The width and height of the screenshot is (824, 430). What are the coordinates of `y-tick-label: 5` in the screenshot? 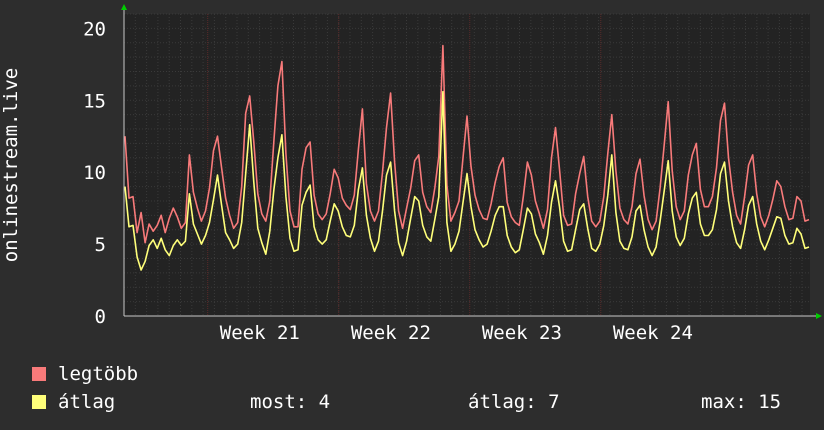 It's located at (100, 245).